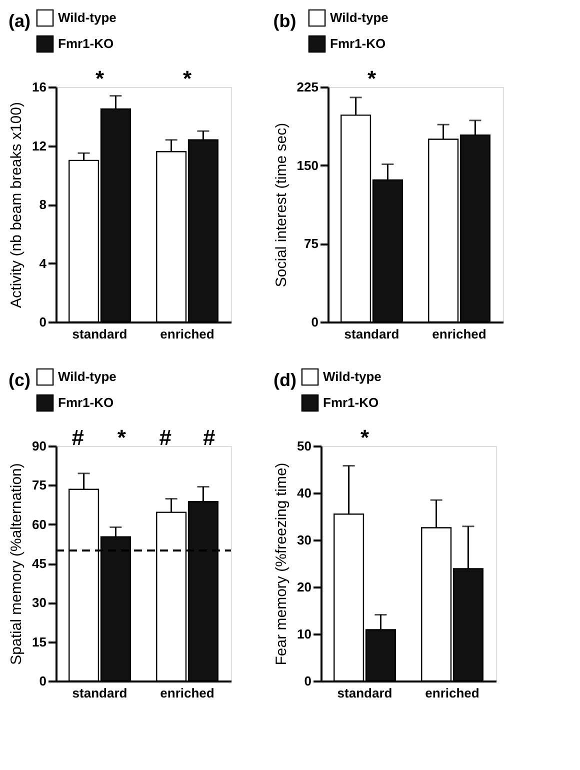  I want to click on y-tick-label: 4, so click(43, 263).